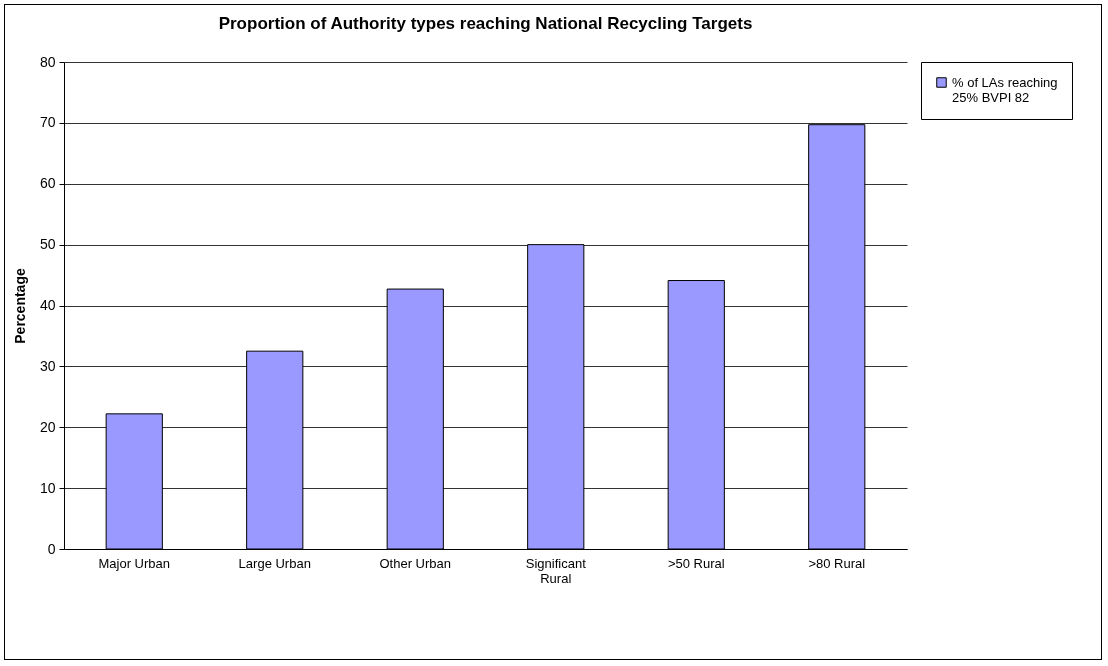  What do you see at coordinates (47, 122) in the screenshot?
I see `y-tick-label: 70` at bounding box center [47, 122].